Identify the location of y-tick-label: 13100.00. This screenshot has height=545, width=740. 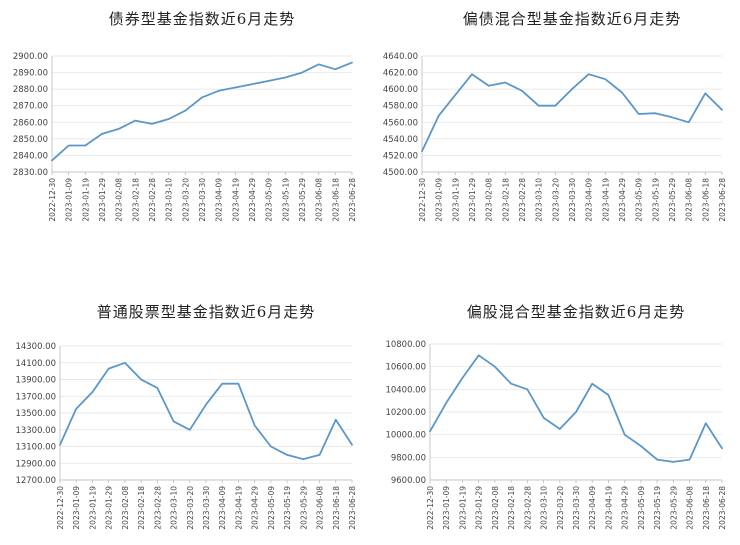
(35, 448).